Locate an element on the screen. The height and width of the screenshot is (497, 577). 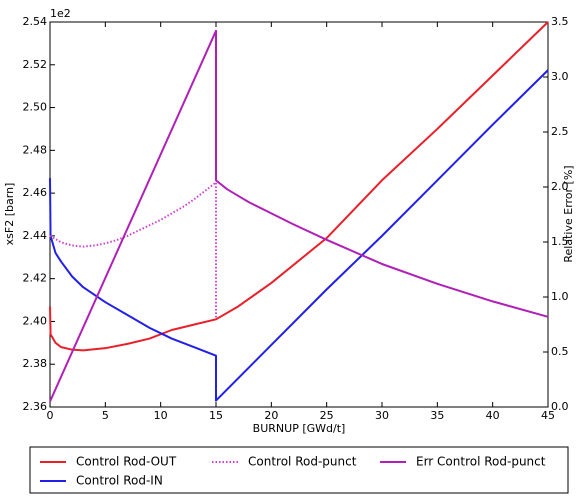
legend-label: Control Rod-IN is located at coordinates (119, 481).